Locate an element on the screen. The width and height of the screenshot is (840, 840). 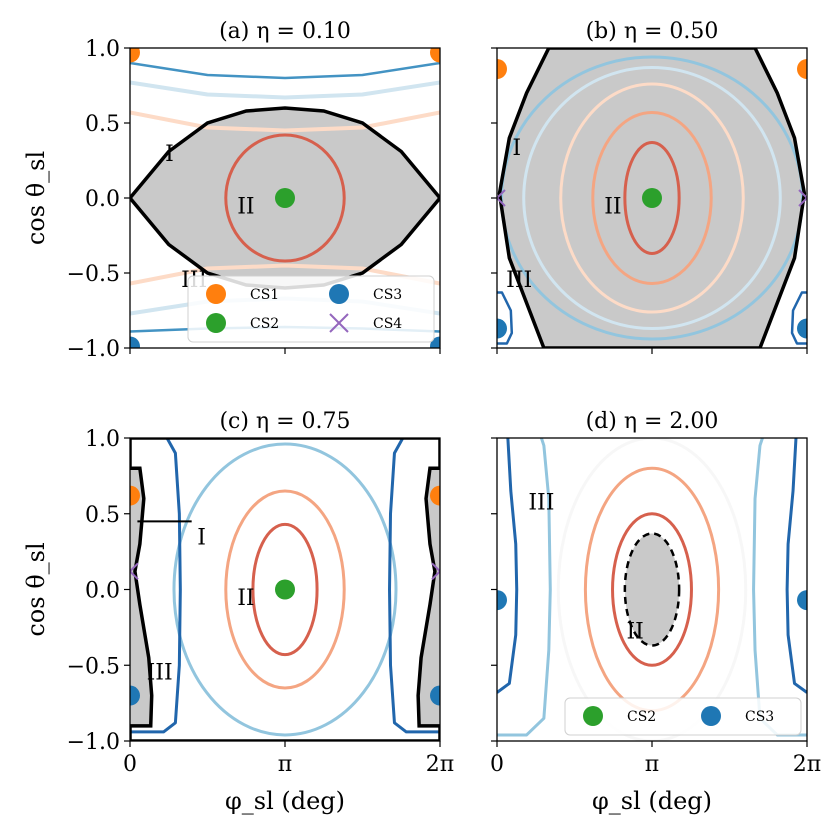
legend-label: CS3 is located at coordinates (759, 717).